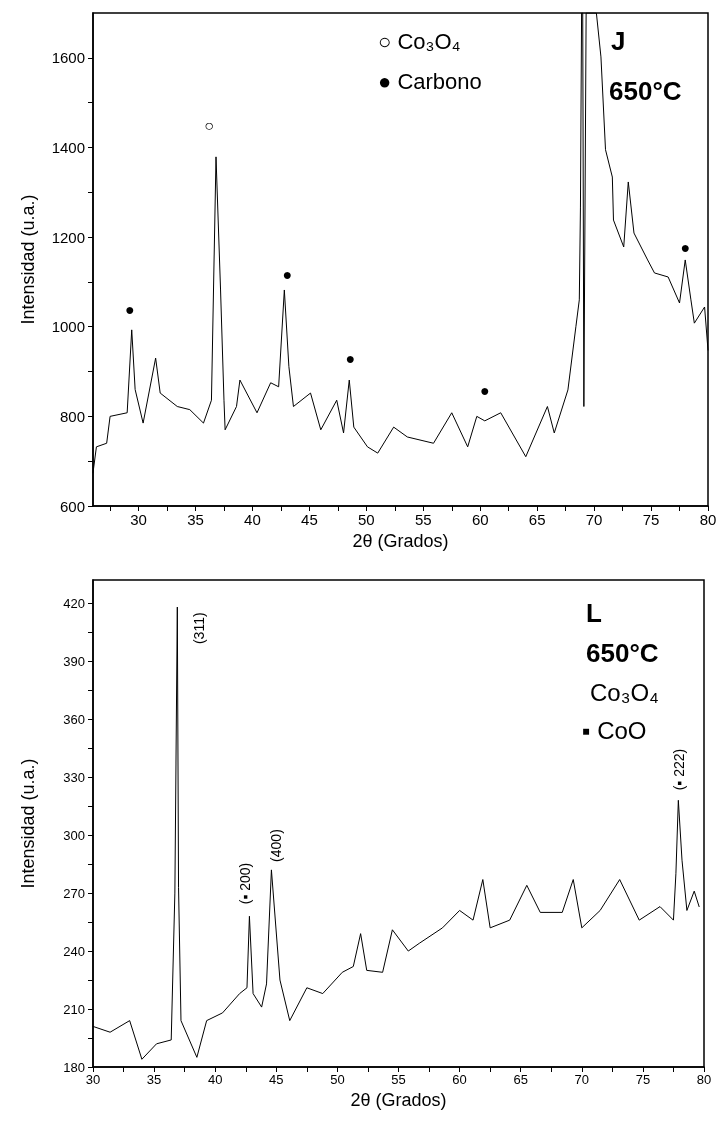  I want to click on y-tick-label: 330, so click(74, 777).